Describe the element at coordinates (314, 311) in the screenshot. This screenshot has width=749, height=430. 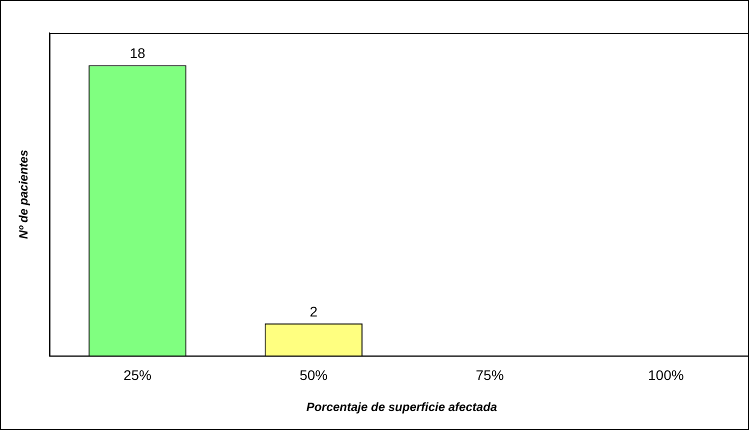
I see `data-label: 2` at that location.